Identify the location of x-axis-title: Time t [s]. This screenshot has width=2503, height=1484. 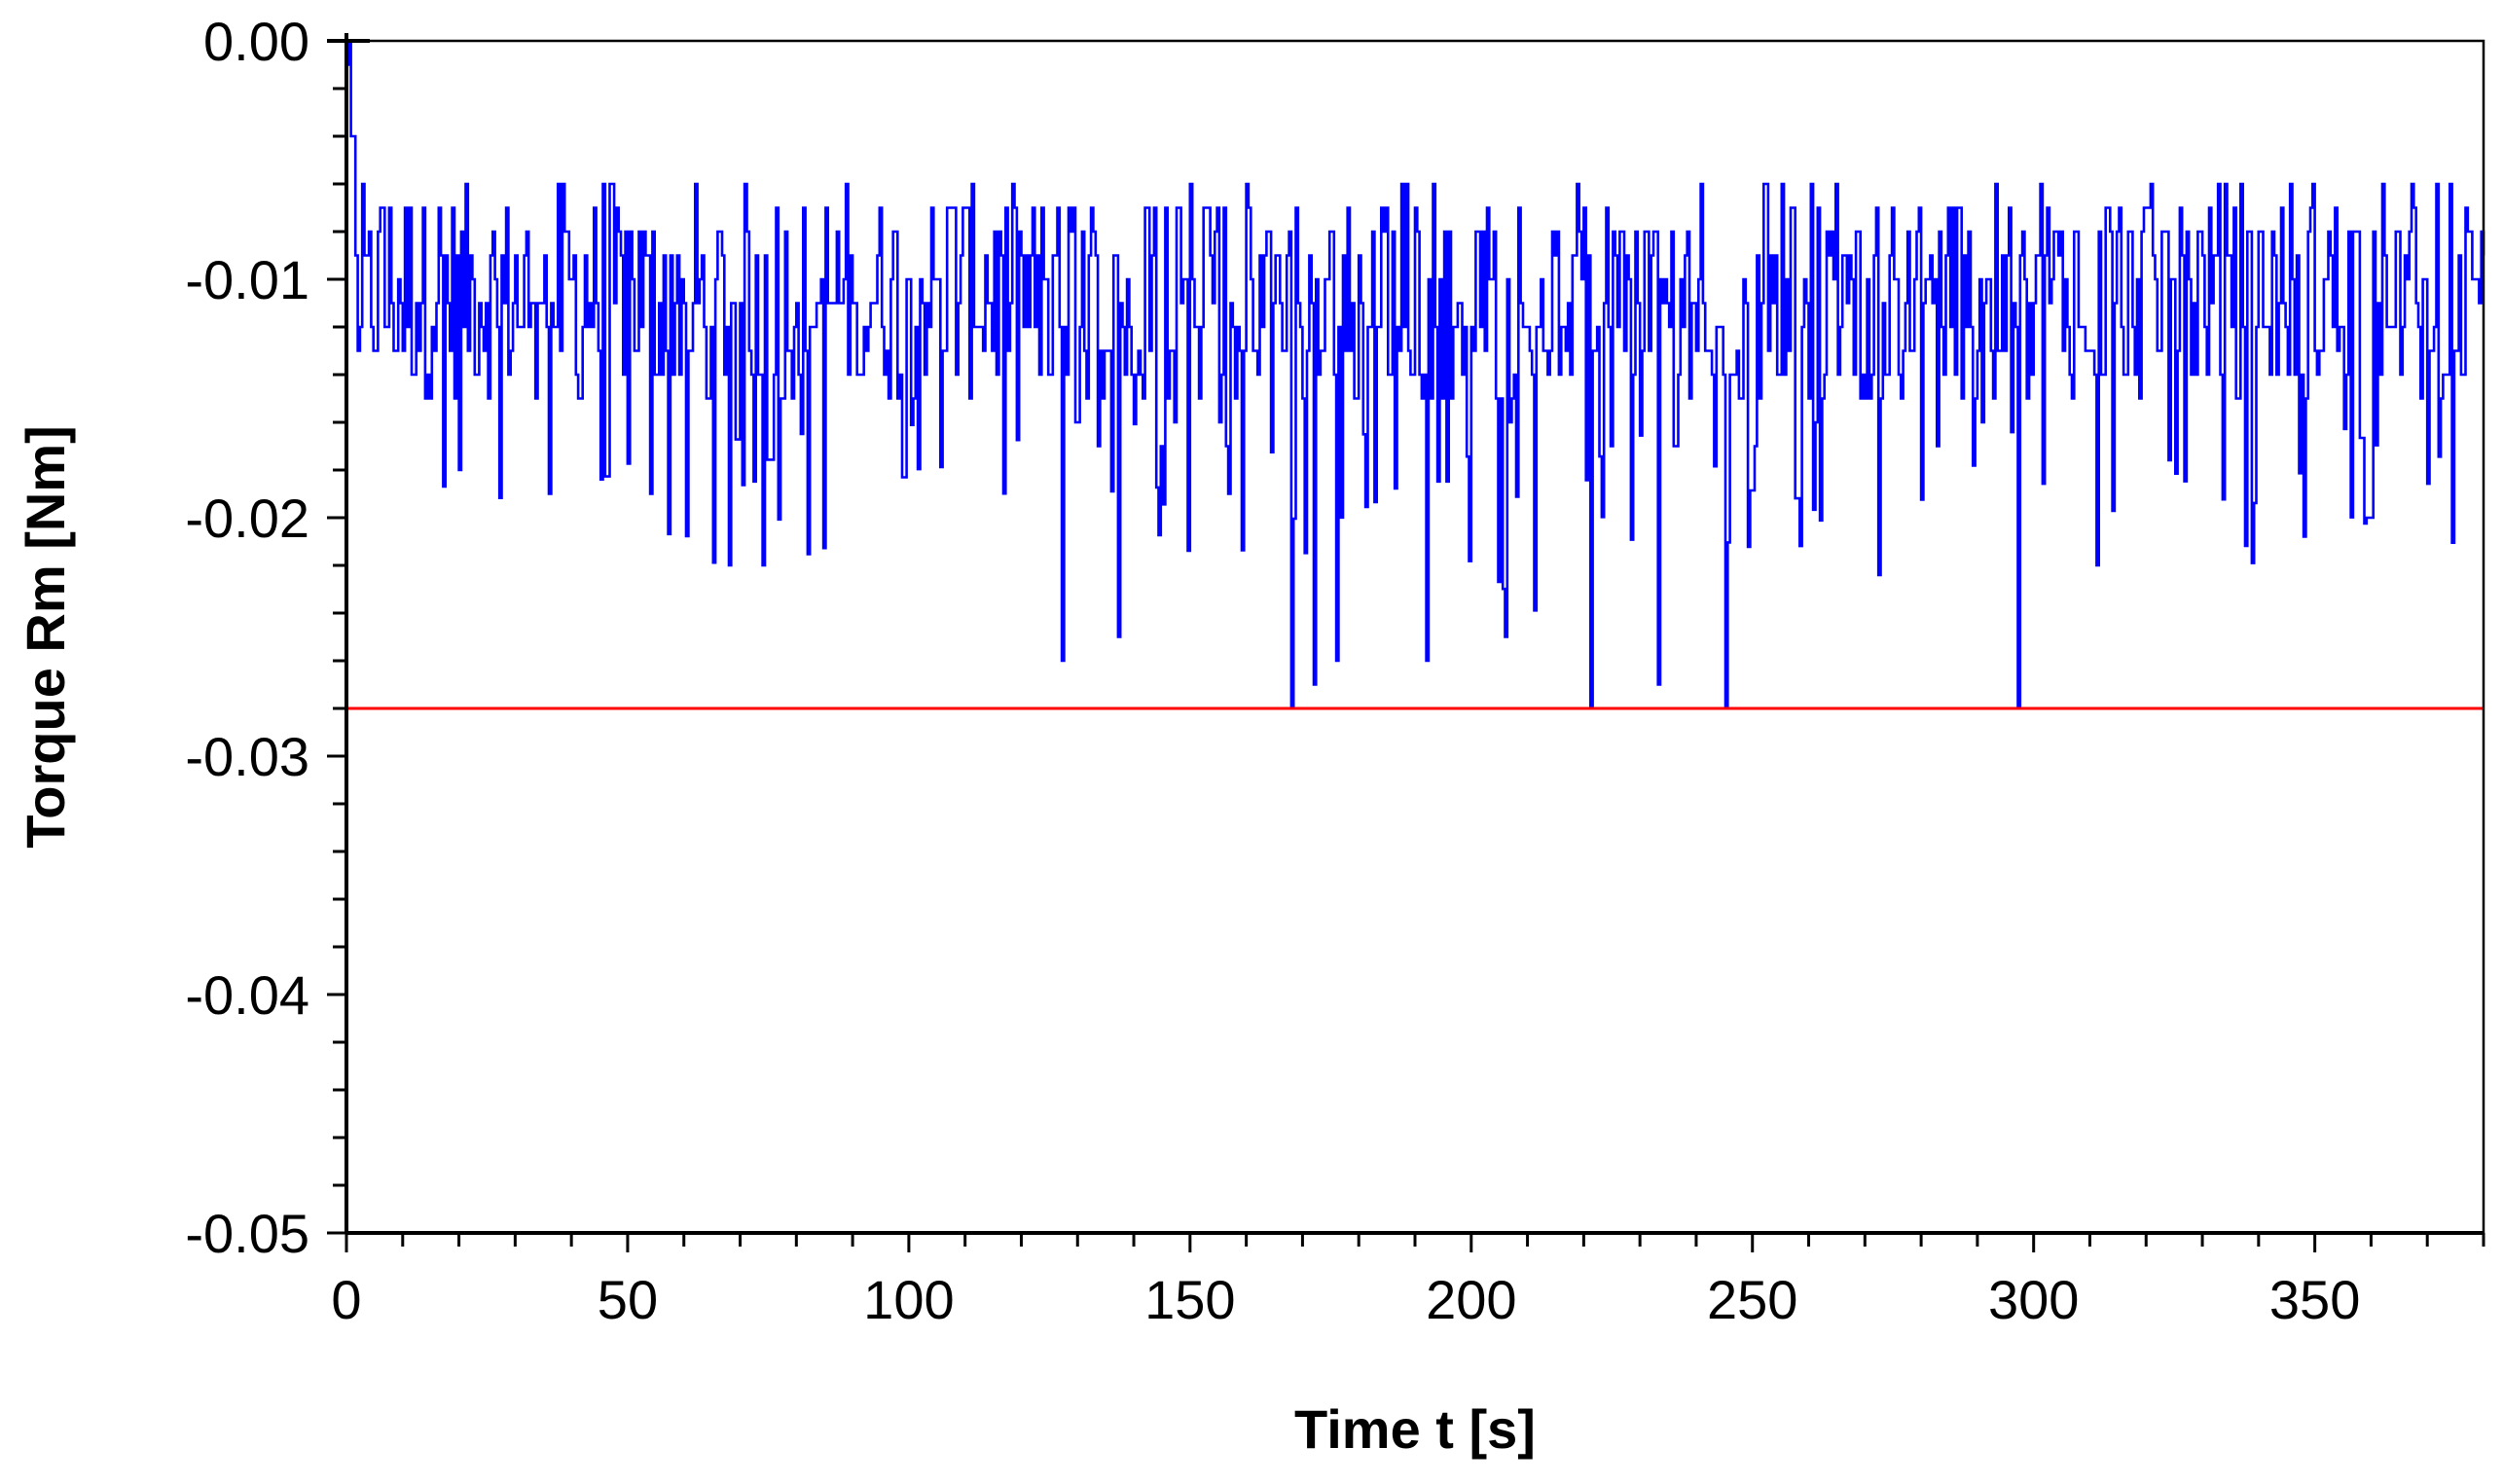
(1415, 1429).